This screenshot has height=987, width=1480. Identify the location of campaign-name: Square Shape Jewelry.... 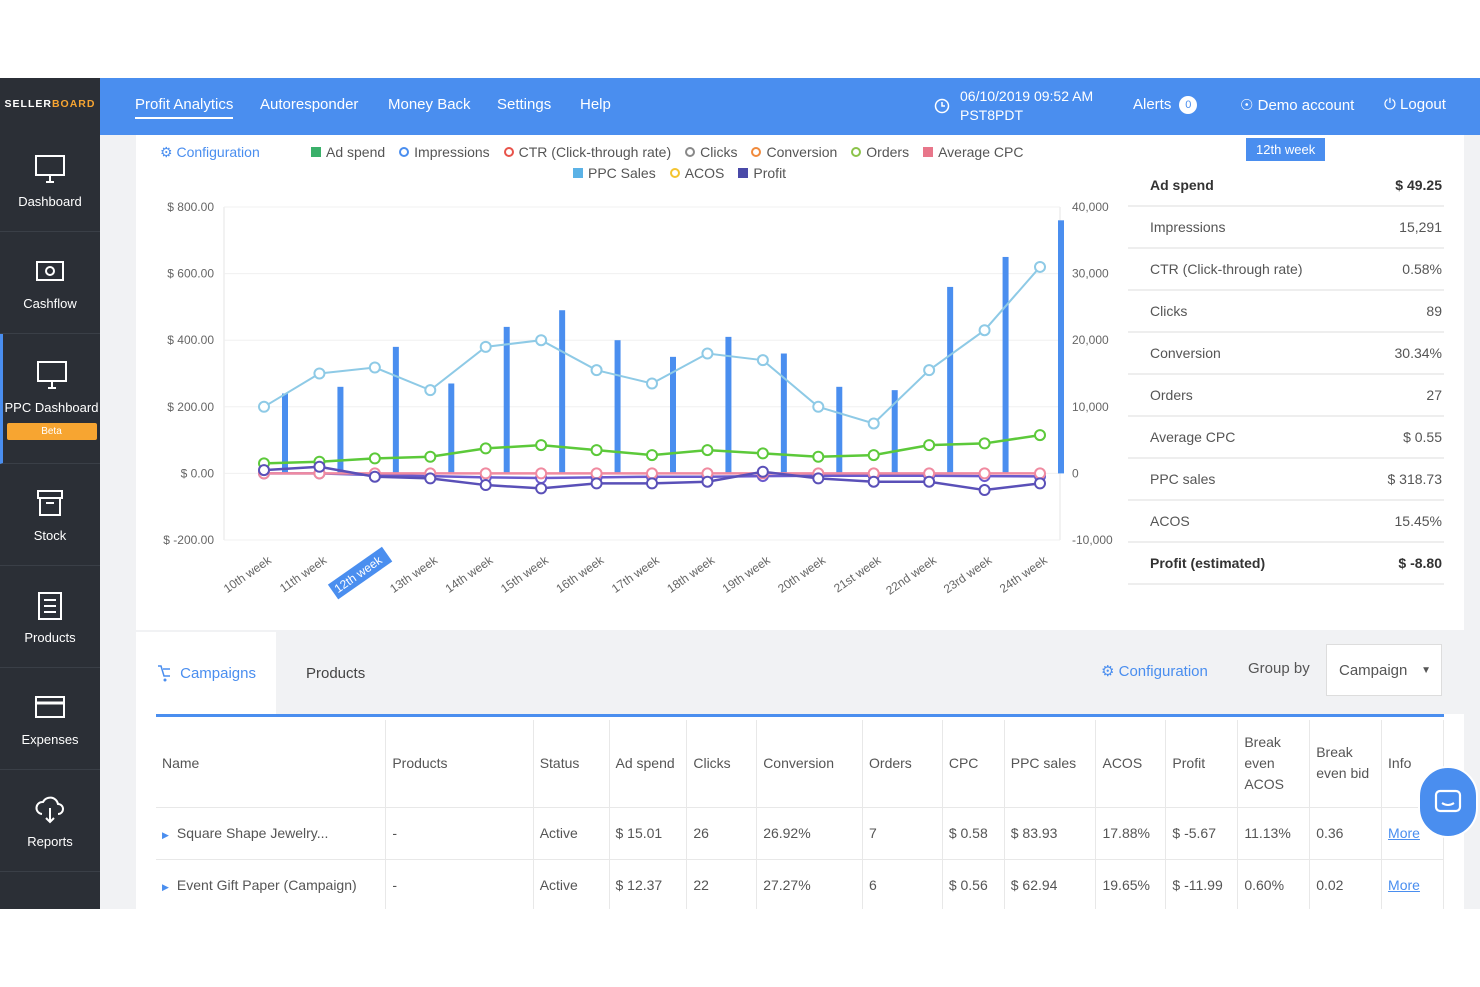
(252, 833).